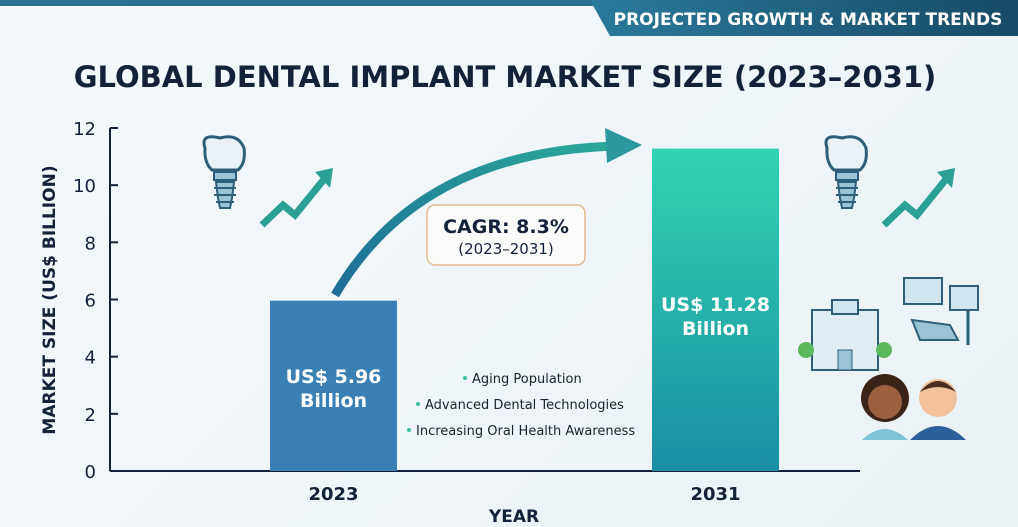  I want to click on cagr-box, so click(506, 235).